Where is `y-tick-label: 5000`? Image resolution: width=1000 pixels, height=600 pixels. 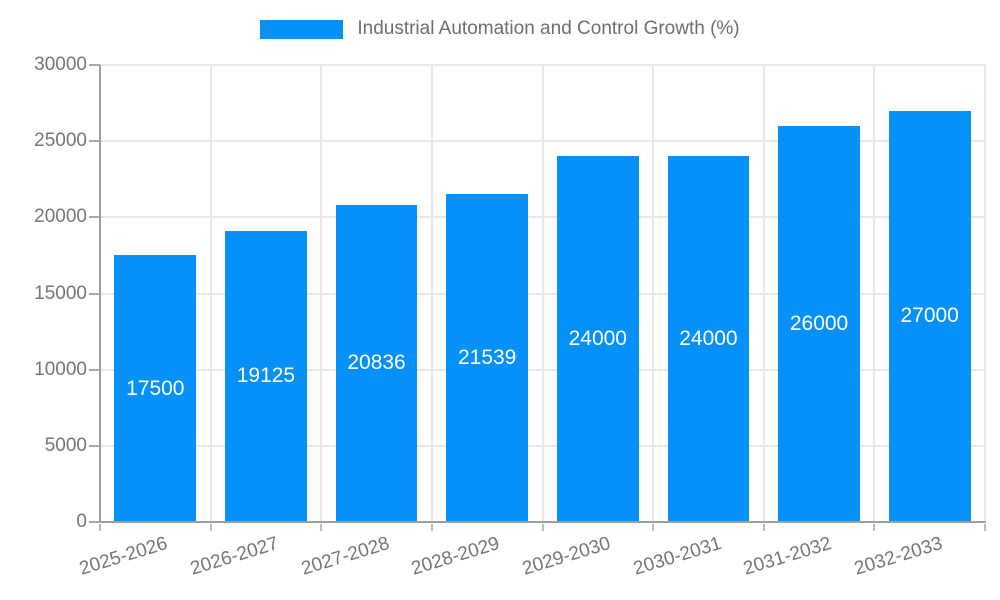
y-tick-label: 5000 is located at coordinates (65, 445).